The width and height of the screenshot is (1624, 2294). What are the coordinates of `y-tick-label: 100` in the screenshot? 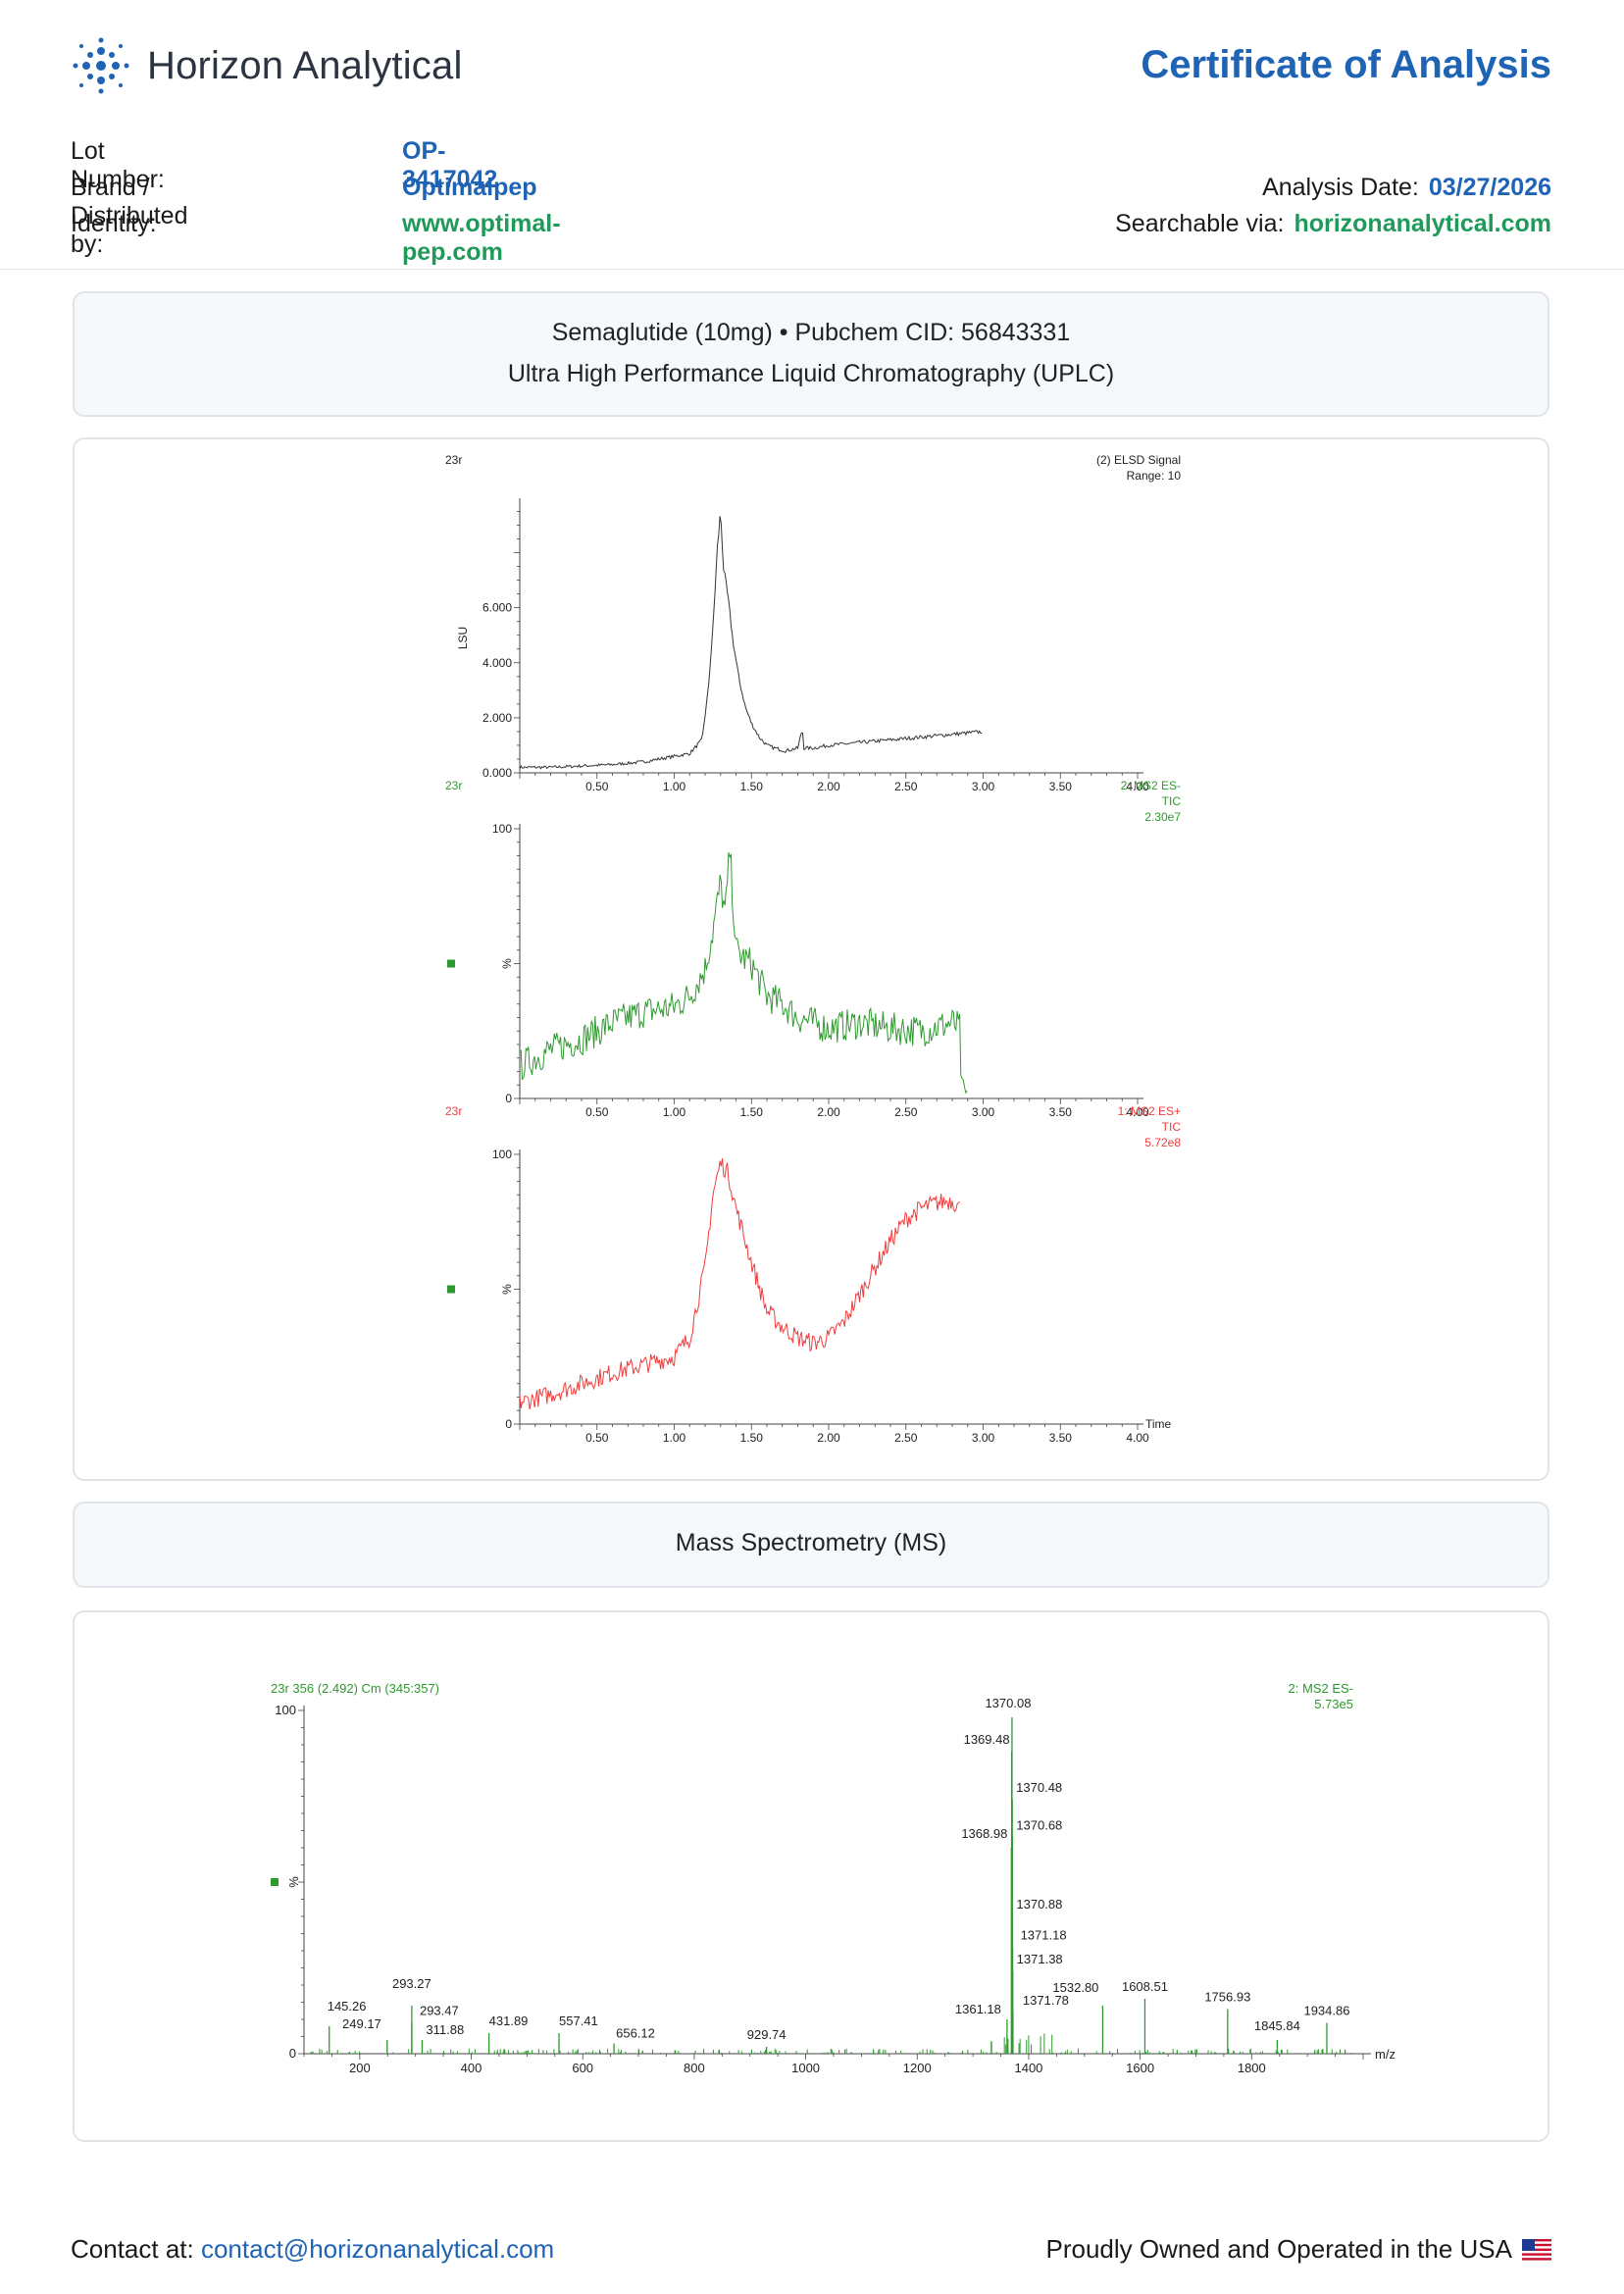 It's located at (502, 1154).